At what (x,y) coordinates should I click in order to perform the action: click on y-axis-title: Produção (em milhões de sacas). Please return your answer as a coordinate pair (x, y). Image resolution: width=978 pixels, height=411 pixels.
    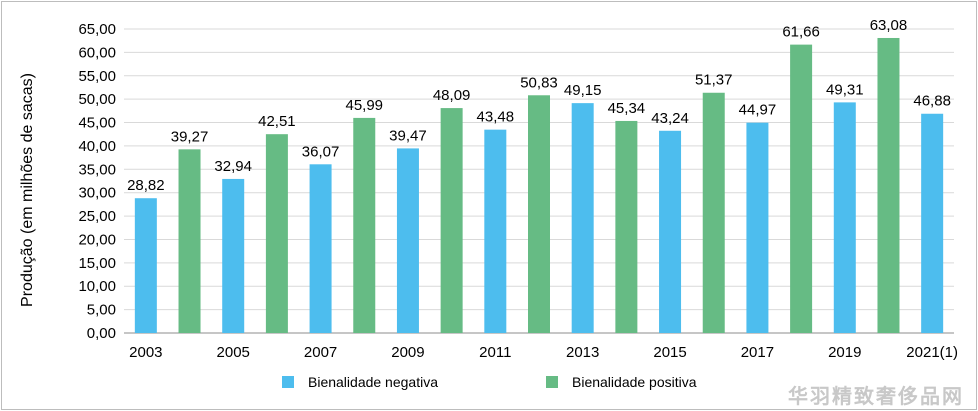
    Looking at the image, I should click on (27, 190).